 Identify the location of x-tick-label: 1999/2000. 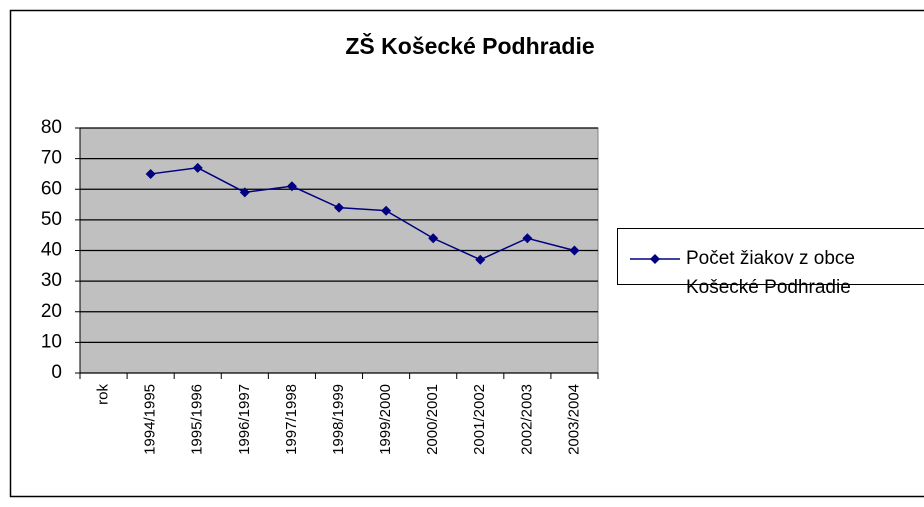
(385, 419).